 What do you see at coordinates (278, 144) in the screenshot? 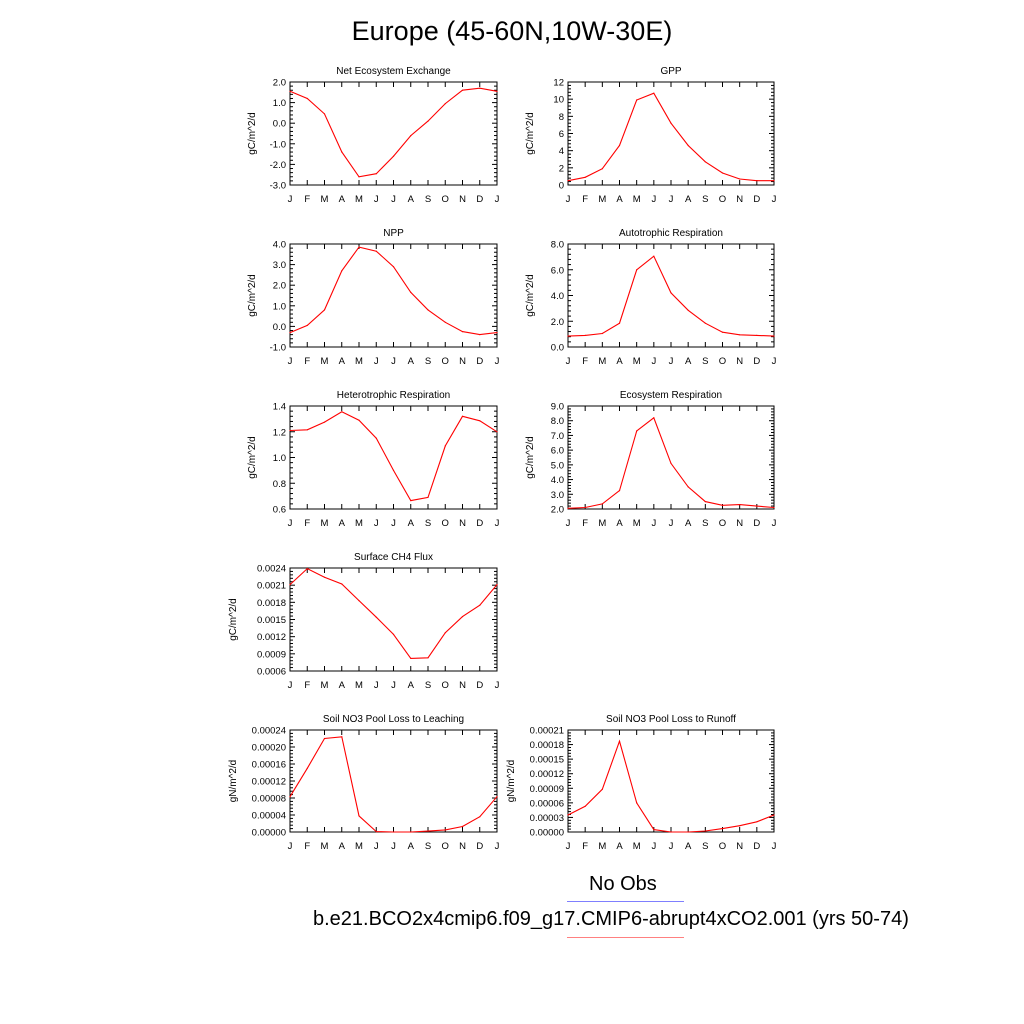
I see `y-tick-label: -1.0` at bounding box center [278, 144].